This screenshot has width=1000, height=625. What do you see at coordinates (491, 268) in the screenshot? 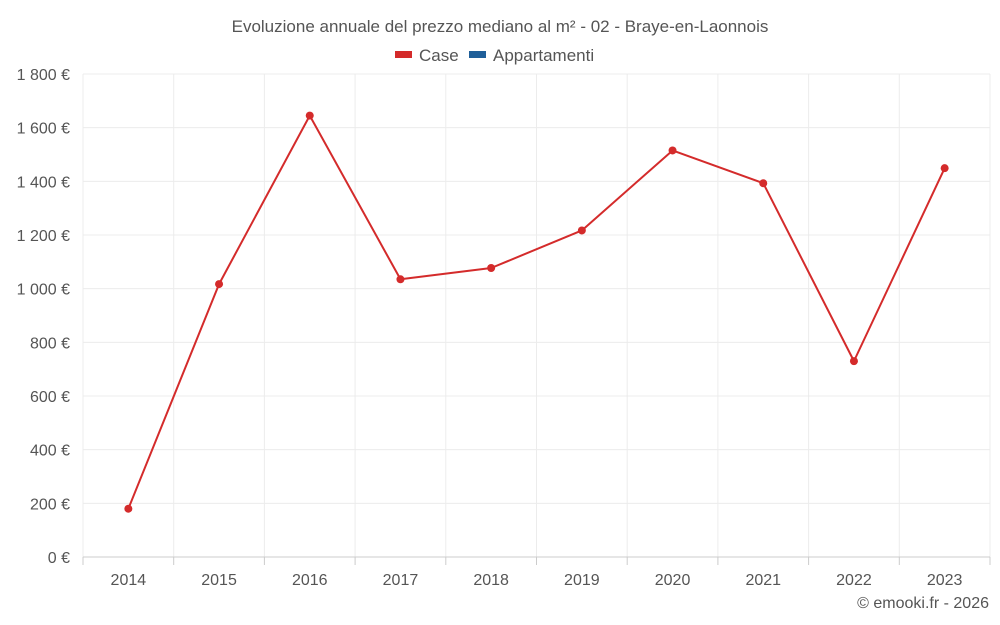
I see `data-point-case-2018` at bounding box center [491, 268].